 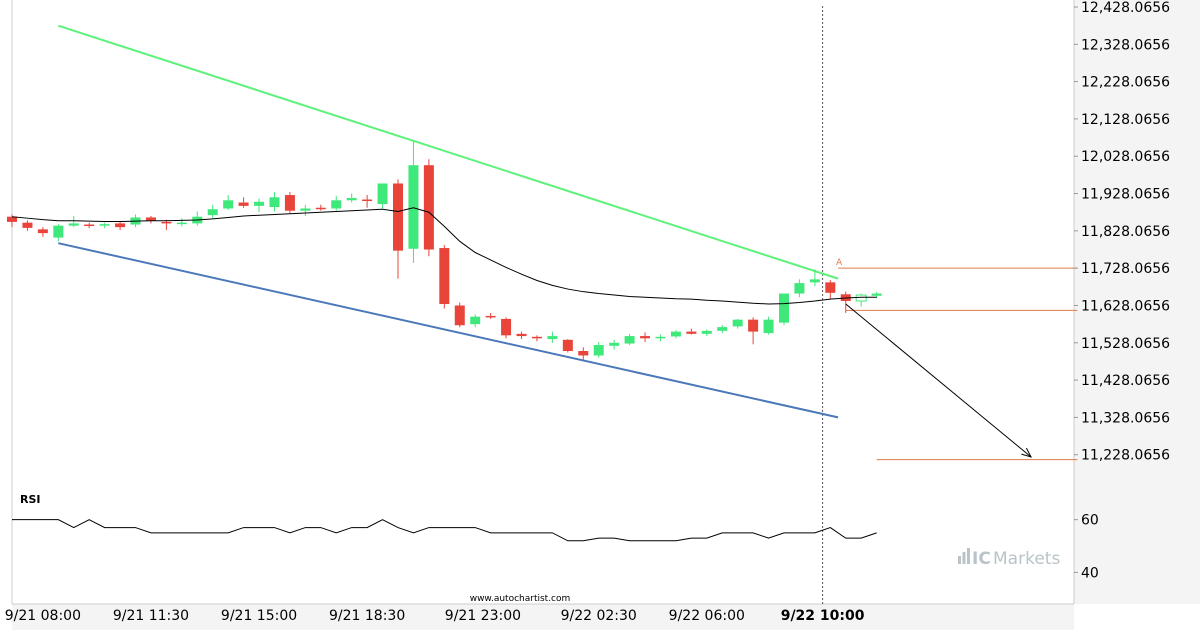 What do you see at coordinates (599, 616) in the screenshot?
I see `time-tick-label: 9/22 02:30` at bounding box center [599, 616].